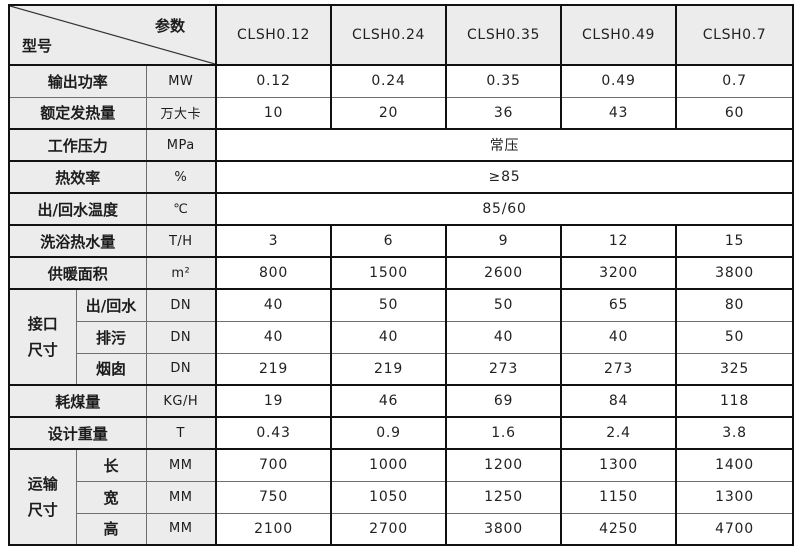  Describe the element at coordinates (618, 528) in the screenshot. I see `value-cell: 4250` at that location.